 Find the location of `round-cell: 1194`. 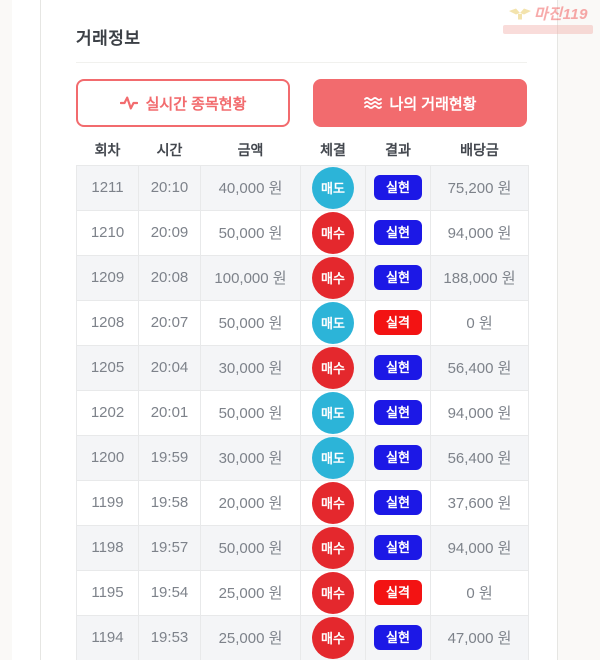

round-cell: 1194 is located at coordinates (107, 637).